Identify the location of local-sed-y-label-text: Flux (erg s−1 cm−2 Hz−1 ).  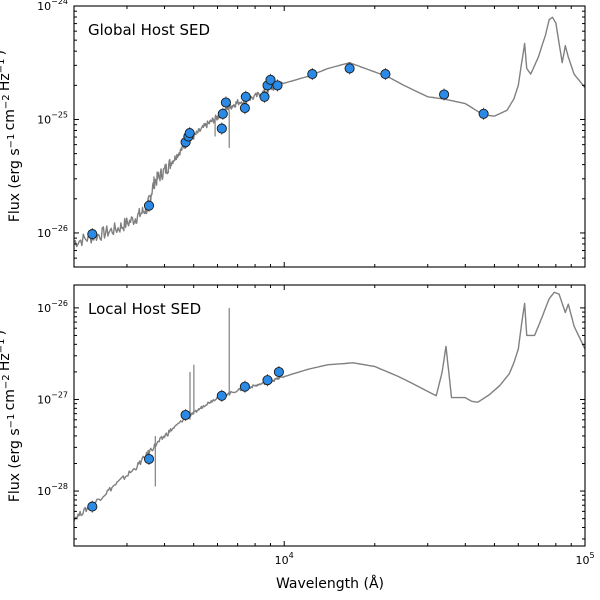
(11, 416).